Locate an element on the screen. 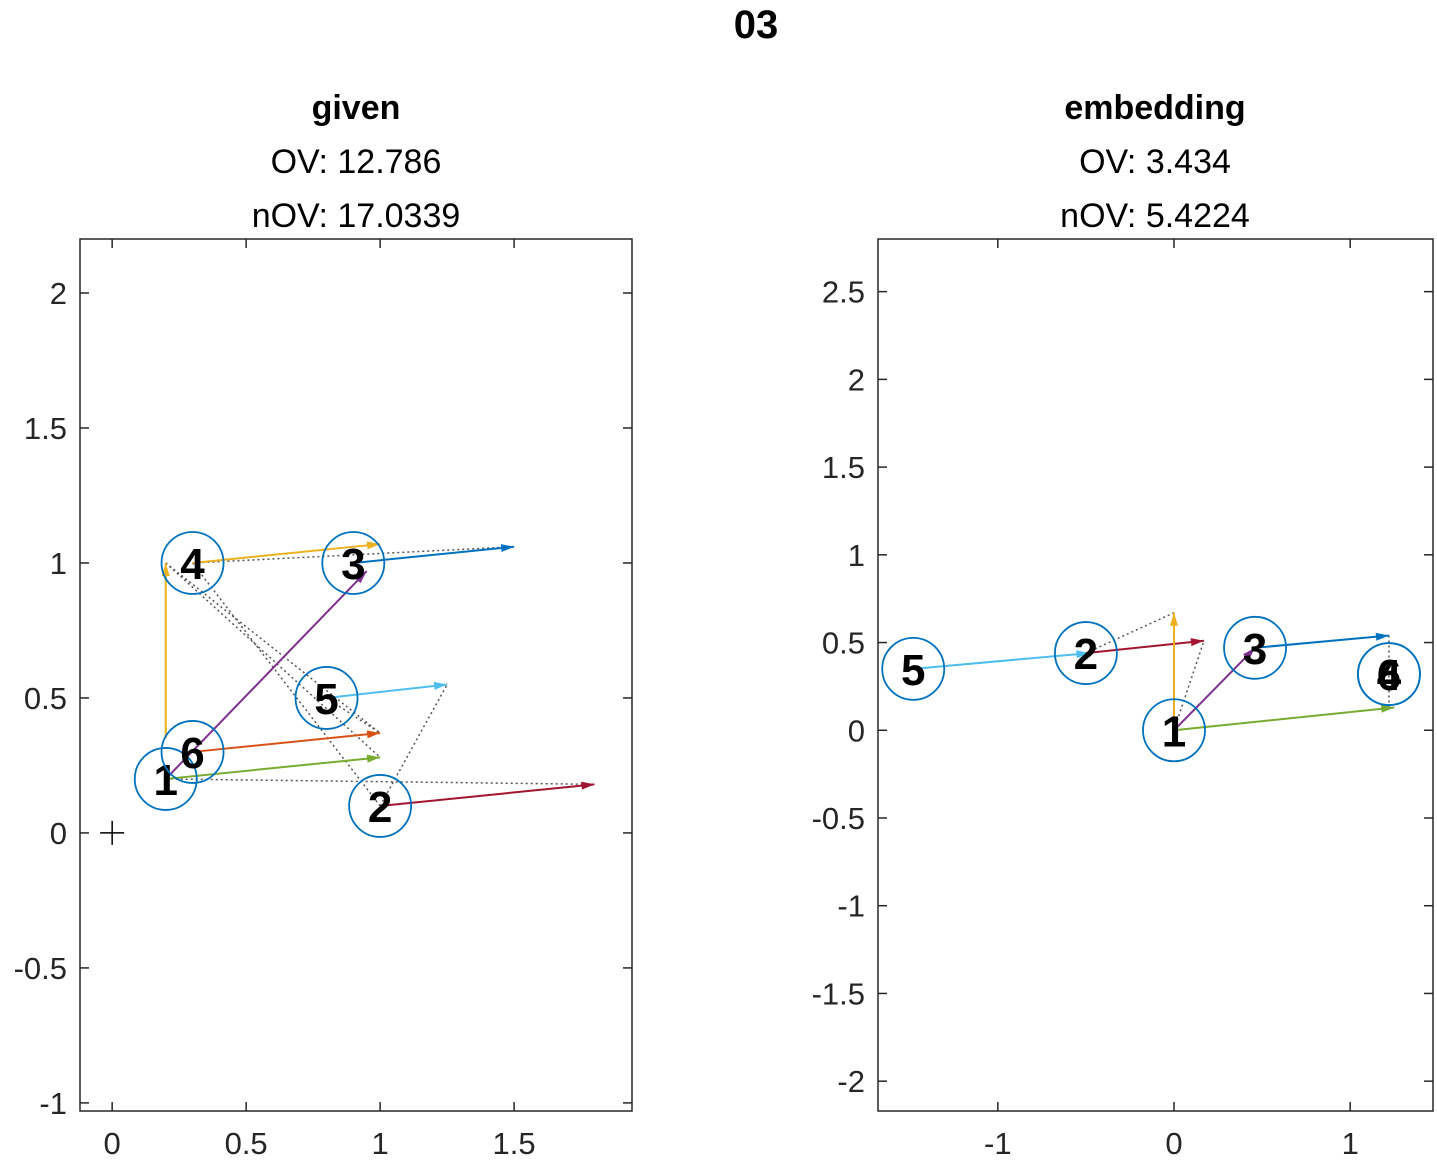 The height and width of the screenshot is (1165, 1437). node-label: 6 is located at coordinates (192, 753).